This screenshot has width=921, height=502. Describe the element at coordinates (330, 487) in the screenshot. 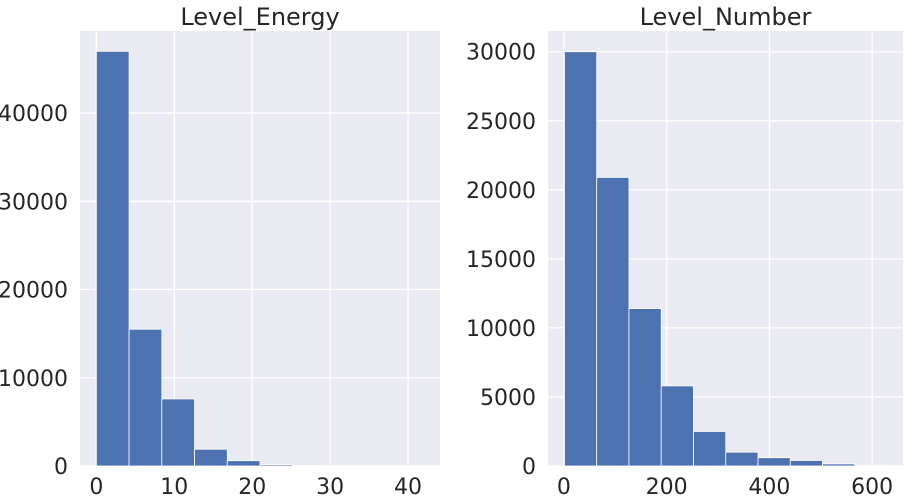

I see `x-tick-label: 30` at that location.